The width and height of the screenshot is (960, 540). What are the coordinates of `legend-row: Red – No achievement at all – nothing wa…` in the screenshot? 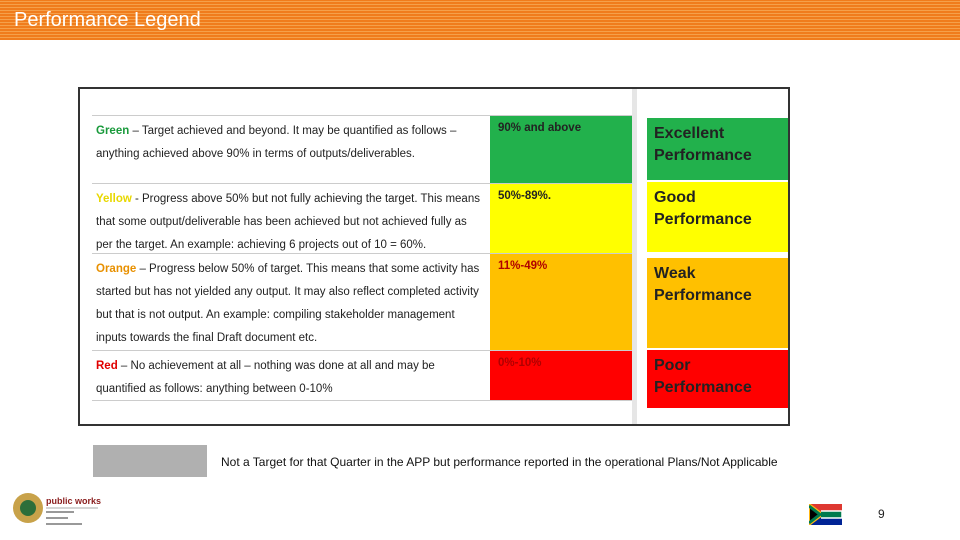 It's located at (362, 375).